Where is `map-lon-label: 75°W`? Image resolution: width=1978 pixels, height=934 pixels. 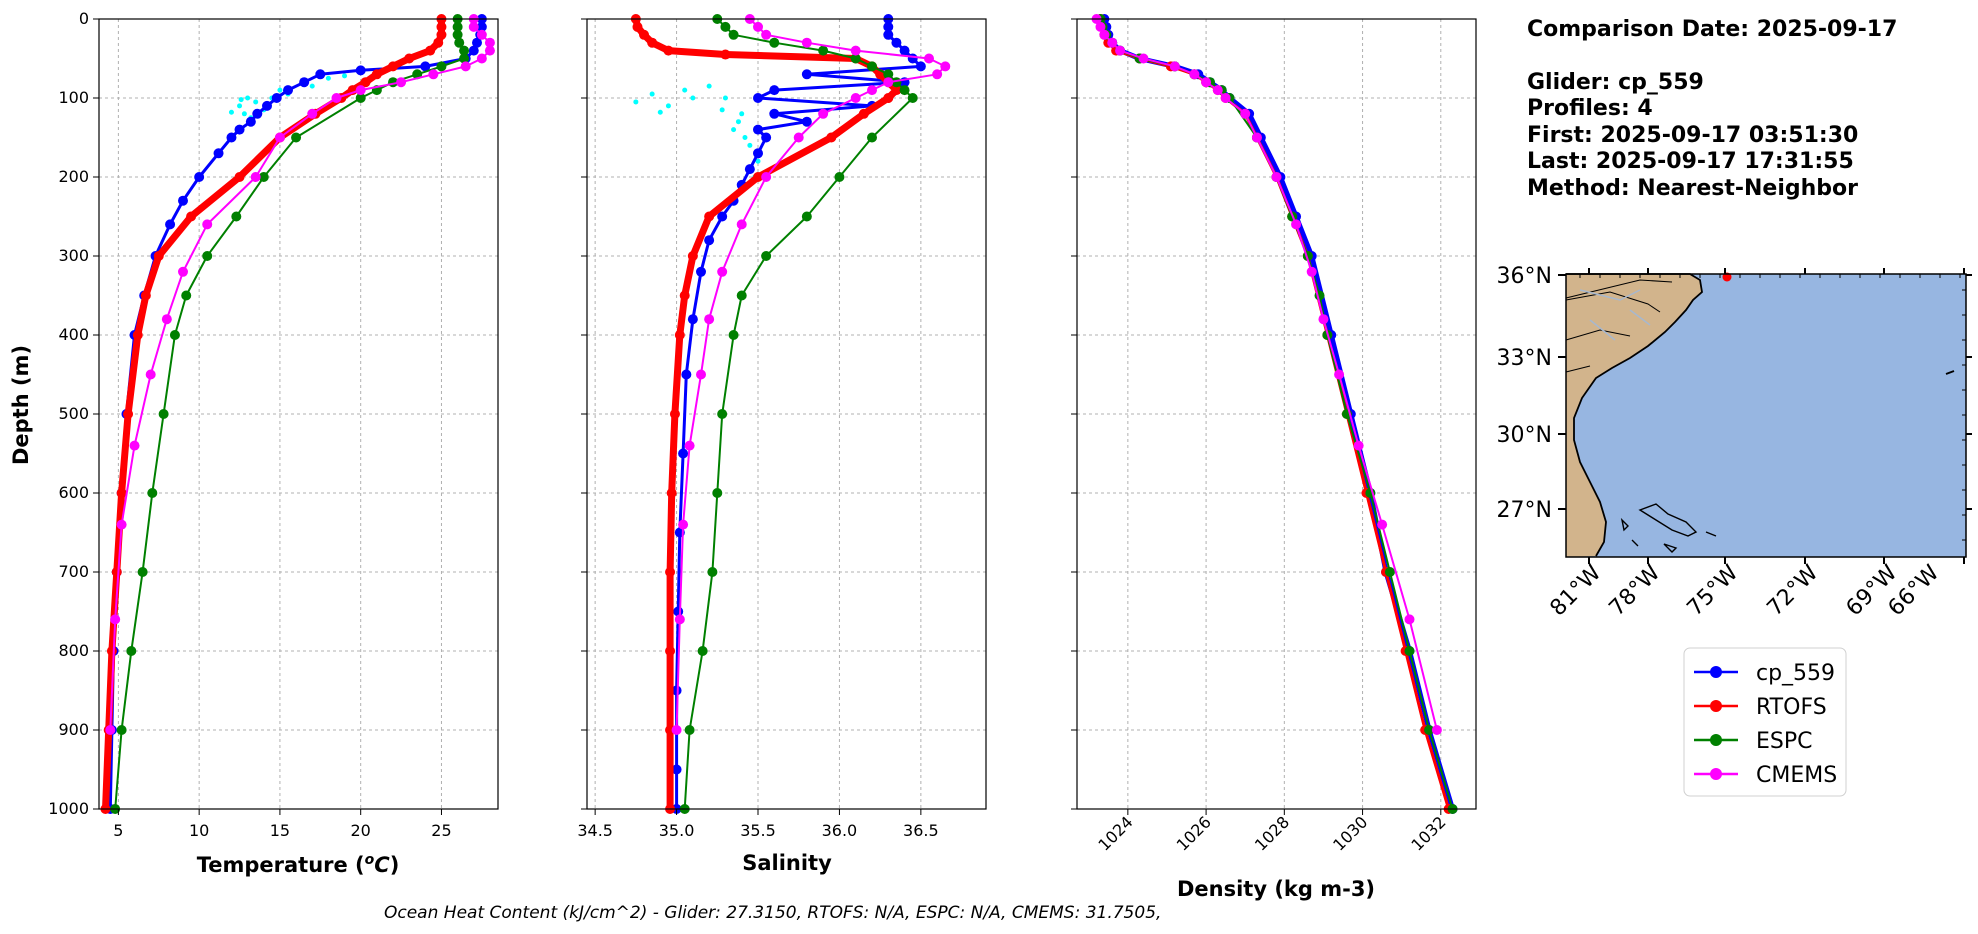
map-lon-label: 75°W is located at coordinates (1713, 590).